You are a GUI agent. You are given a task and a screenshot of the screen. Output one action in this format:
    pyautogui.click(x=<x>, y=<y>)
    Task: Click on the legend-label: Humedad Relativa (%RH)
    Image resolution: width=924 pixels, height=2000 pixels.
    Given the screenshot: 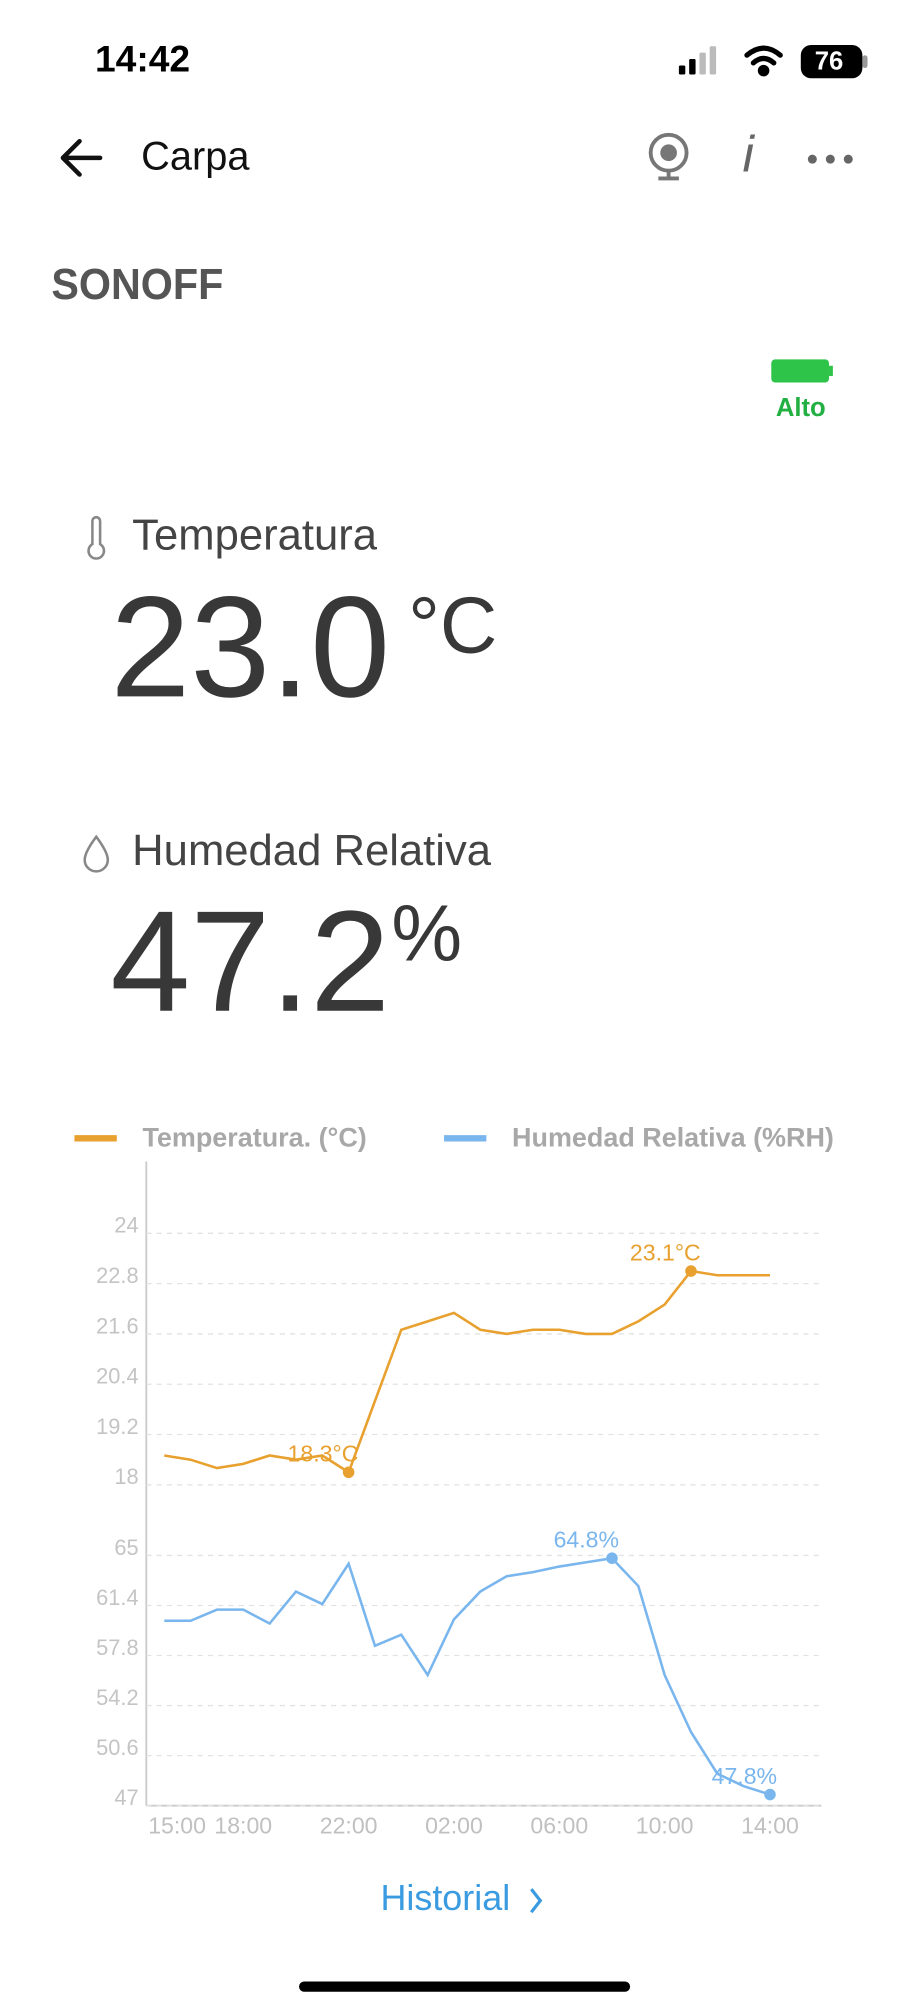 What is the action you would take?
    pyautogui.click(x=673, y=1138)
    